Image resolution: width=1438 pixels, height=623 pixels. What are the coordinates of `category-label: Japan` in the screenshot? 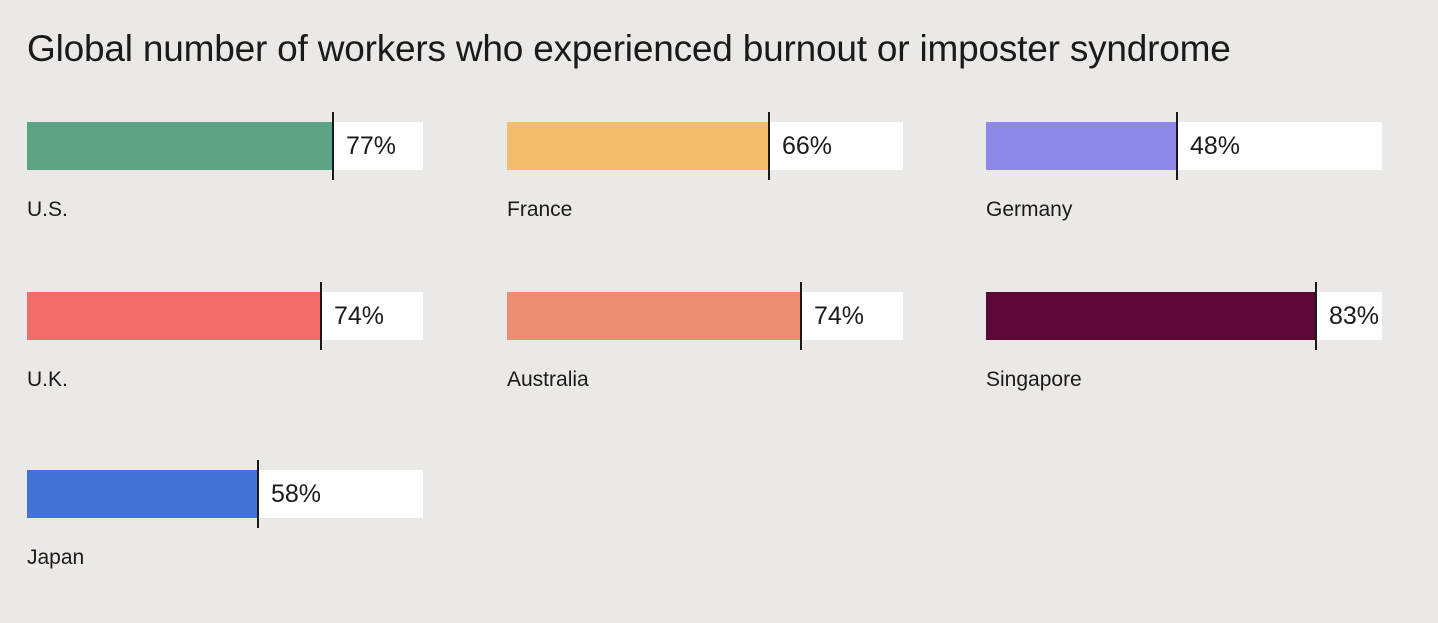 It's located at (56, 557).